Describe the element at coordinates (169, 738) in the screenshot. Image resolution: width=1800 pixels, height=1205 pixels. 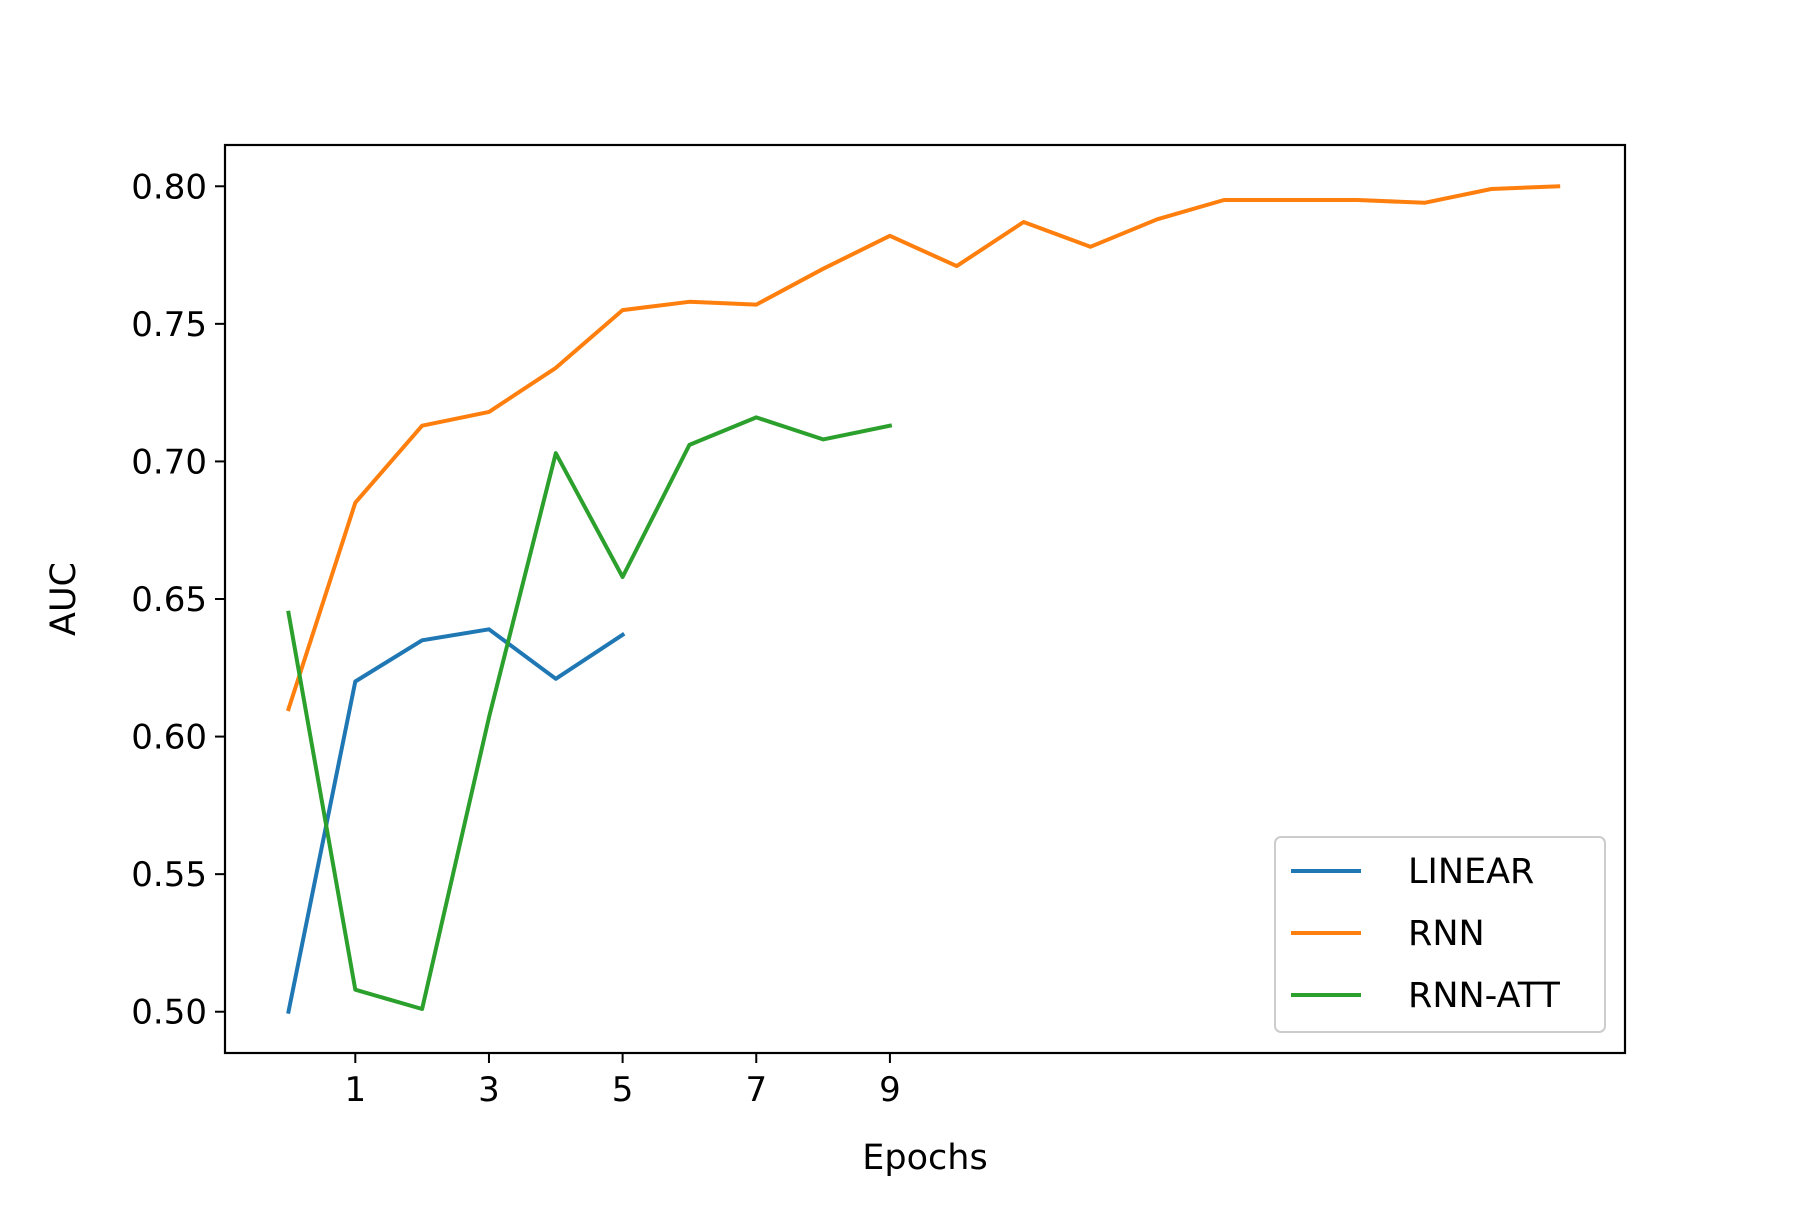
I see `y-tick-label: 0.60` at that location.